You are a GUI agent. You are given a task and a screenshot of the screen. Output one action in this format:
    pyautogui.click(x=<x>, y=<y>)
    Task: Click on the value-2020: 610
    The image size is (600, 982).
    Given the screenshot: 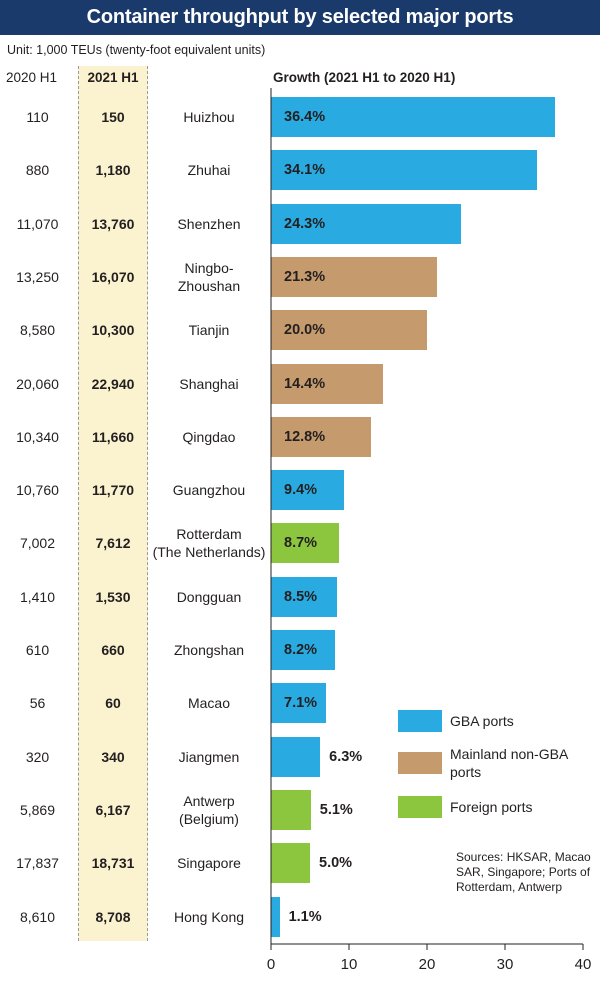 What is the action you would take?
    pyautogui.click(x=37, y=650)
    